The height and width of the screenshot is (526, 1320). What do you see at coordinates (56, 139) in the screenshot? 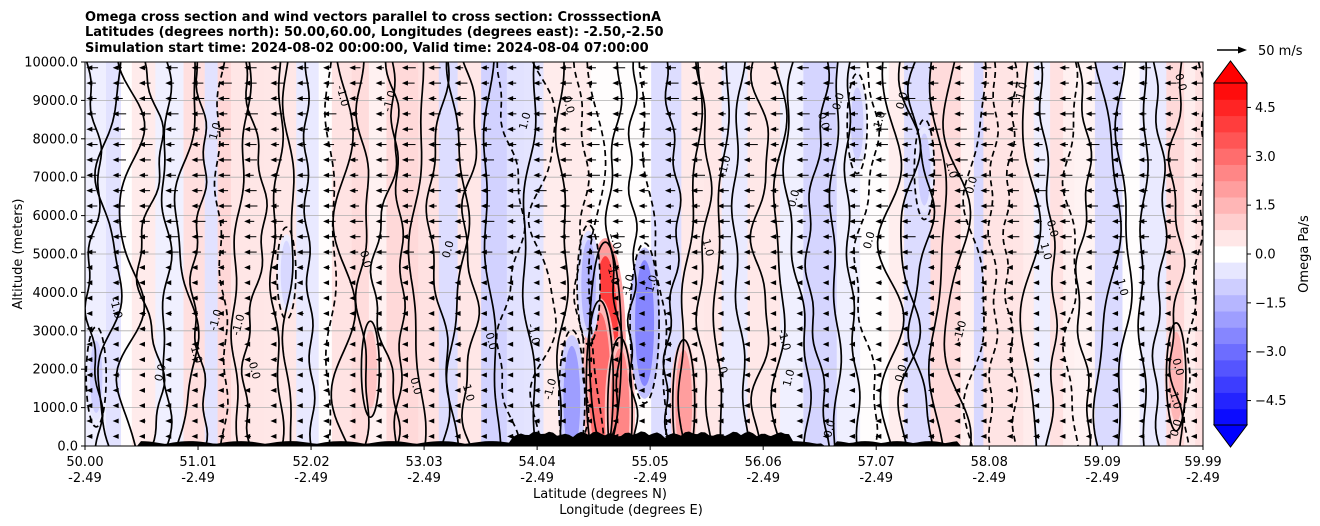
I see `y-tick-label: 8000.0` at bounding box center [56, 139].